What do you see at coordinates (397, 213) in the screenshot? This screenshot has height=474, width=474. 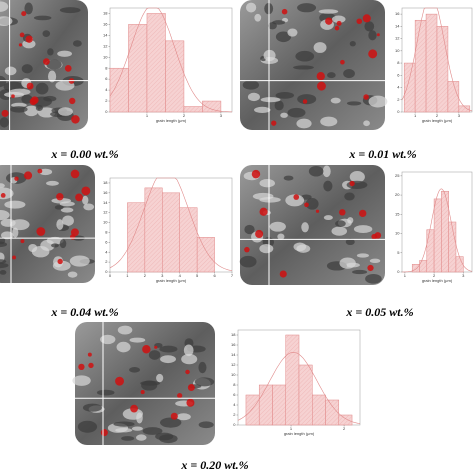 I see `y-tick-label: 15` at bounding box center [397, 213].